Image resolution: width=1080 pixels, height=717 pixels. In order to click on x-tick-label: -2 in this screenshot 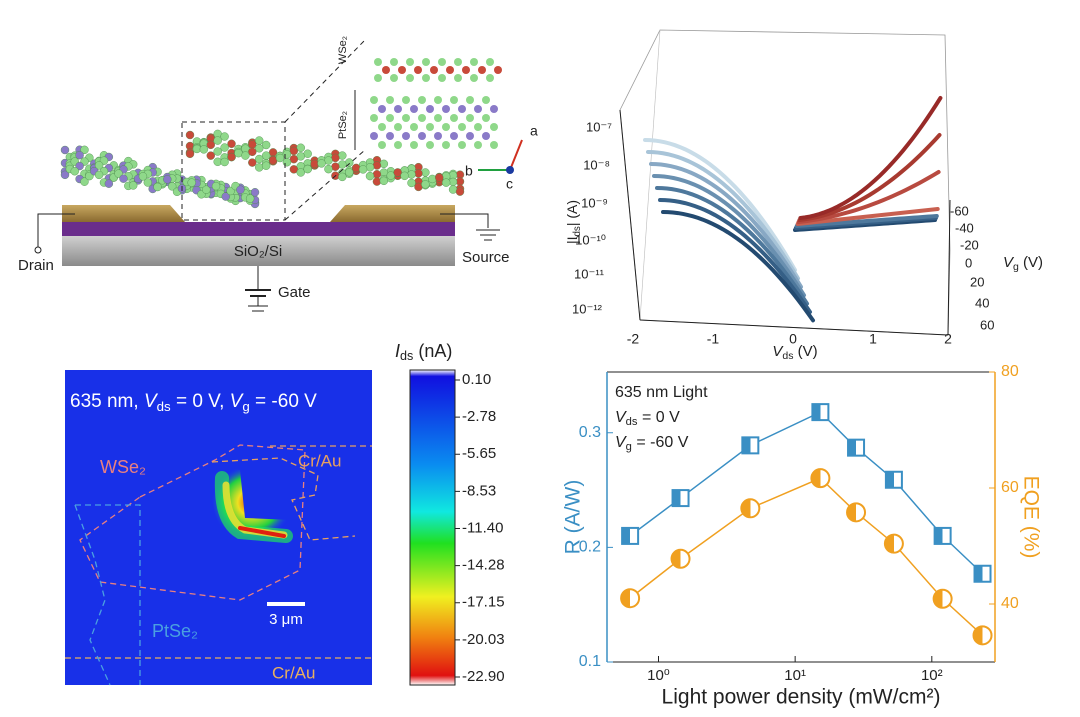, I will do `click(633, 339)`.